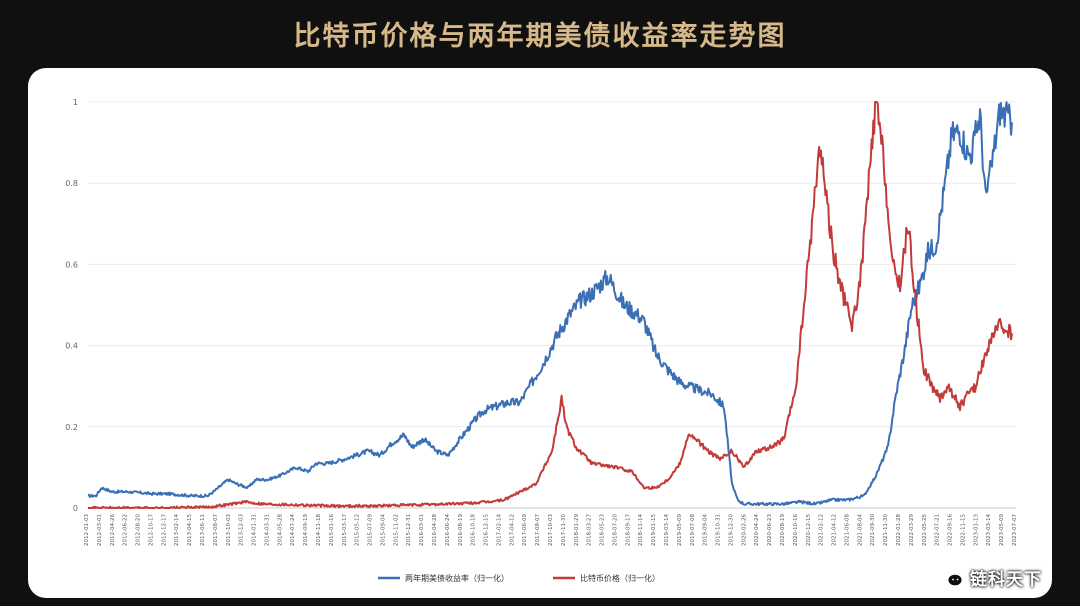  What do you see at coordinates (667, 530) in the screenshot?
I see `x-tick-label: 2019-03-14` at bounding box center [667, 530].